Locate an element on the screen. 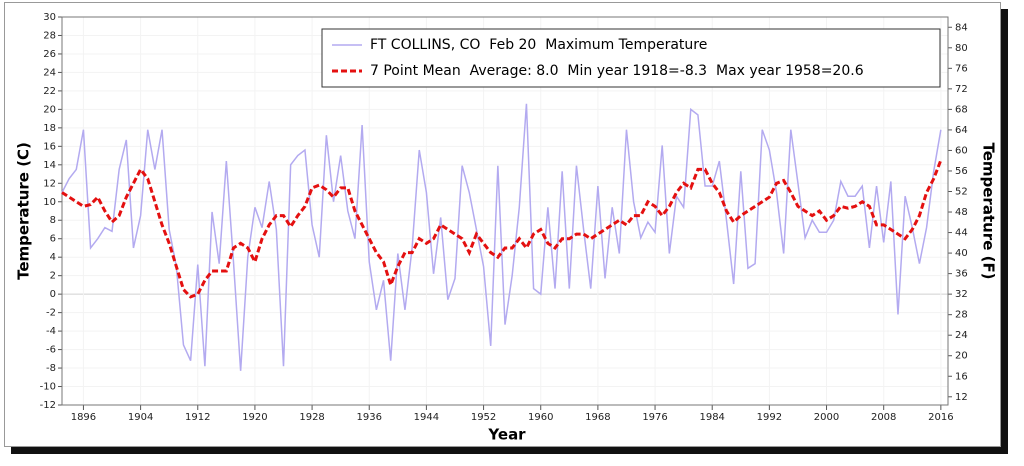 Image resolution: width=1024 pixels, height=466 pixels. y2-tick-label: 84 is located at coordinates (961, 27).